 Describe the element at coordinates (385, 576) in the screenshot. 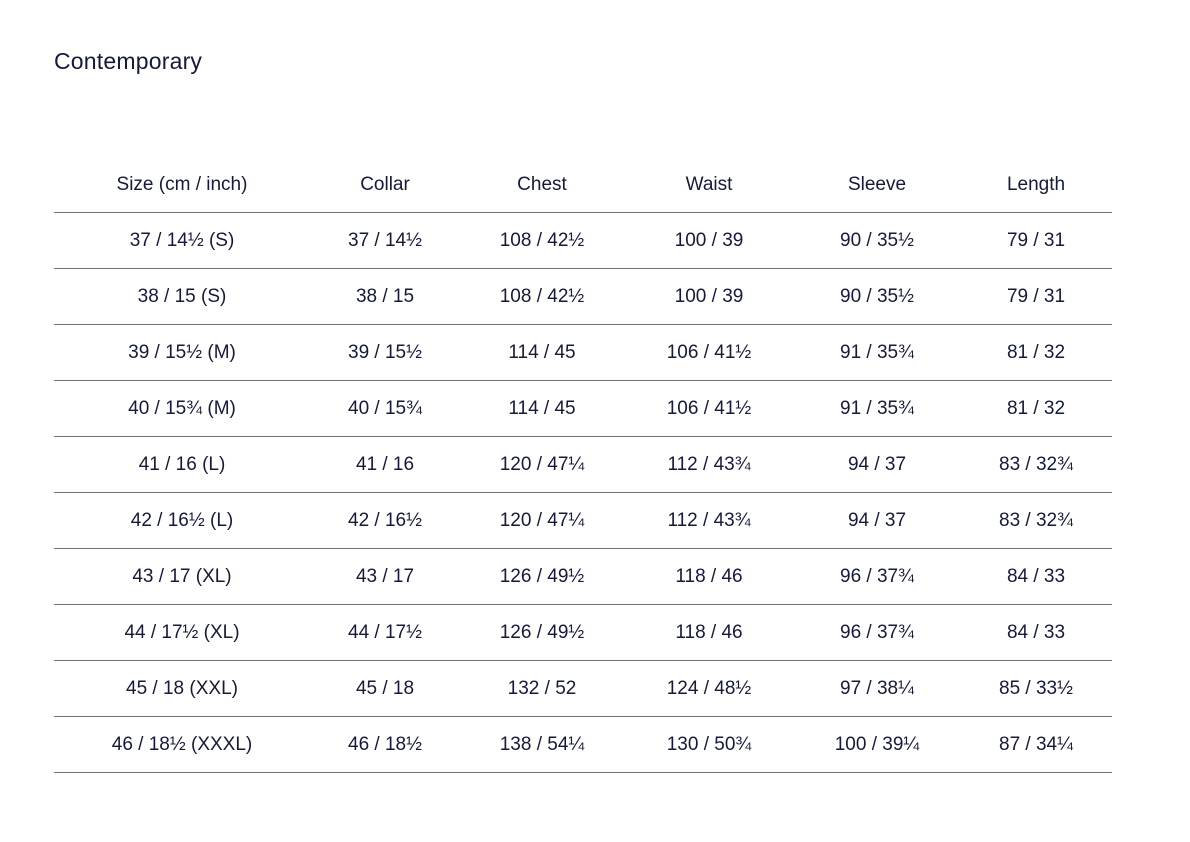

I see `cell-collar: 43 / 17` at that location.